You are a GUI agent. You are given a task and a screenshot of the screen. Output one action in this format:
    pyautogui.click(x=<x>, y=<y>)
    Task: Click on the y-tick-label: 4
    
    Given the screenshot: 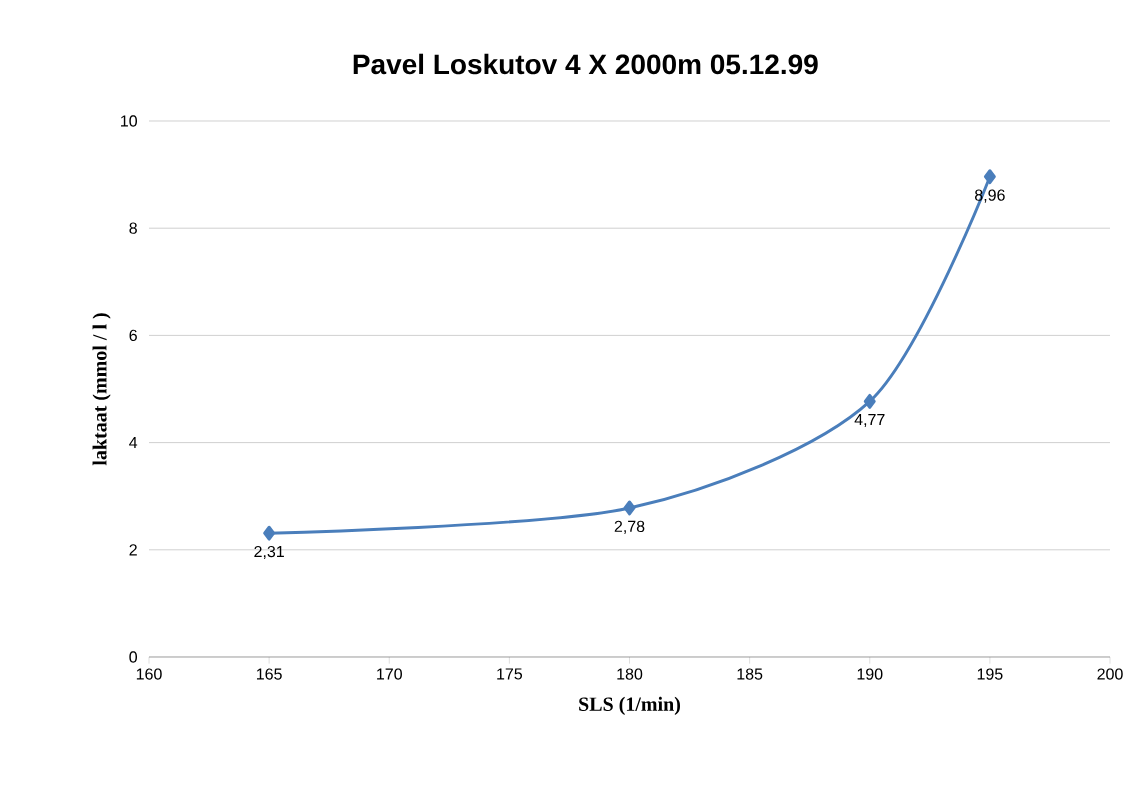 What is the action you would take?
    pyautogui.click(x=133, y=443)
    